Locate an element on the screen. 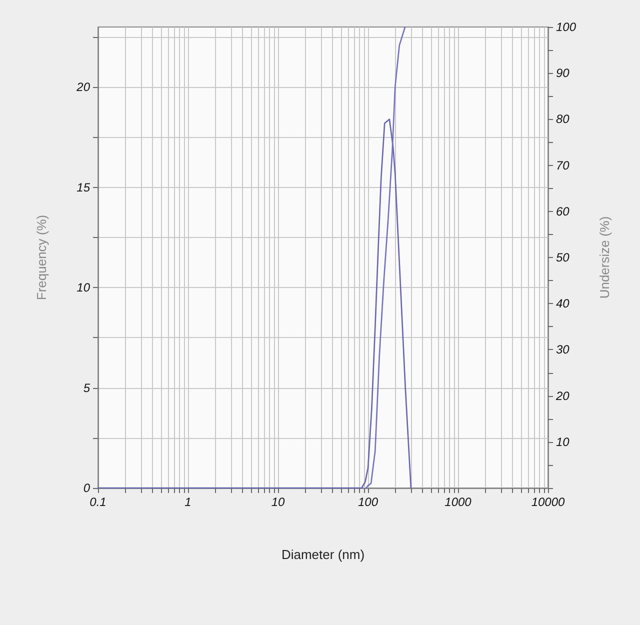 The height and width of the screenshot is (625, 640). y-tick-label: 20 is located at coordinates (83, 87).